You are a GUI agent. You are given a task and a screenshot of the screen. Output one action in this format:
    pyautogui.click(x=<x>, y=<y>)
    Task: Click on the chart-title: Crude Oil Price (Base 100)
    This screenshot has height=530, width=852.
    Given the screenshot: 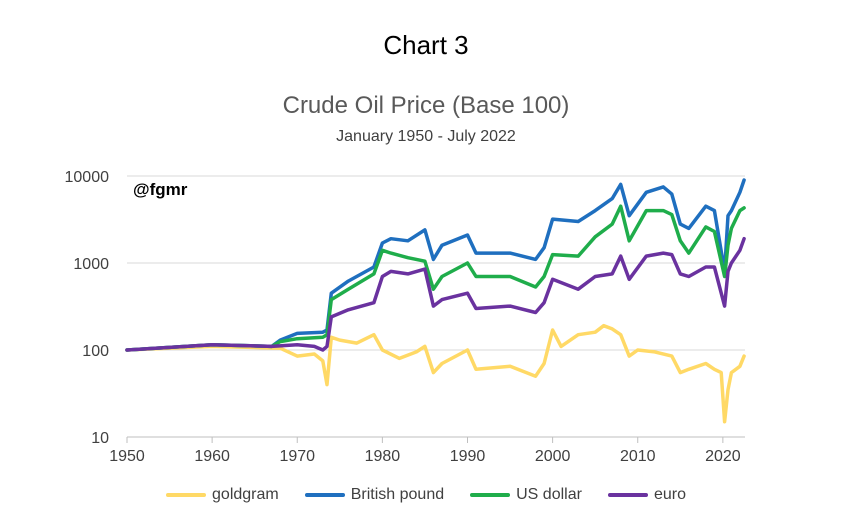 What is the action you would take?
    pyautogui.click(x=426, y=105)
    